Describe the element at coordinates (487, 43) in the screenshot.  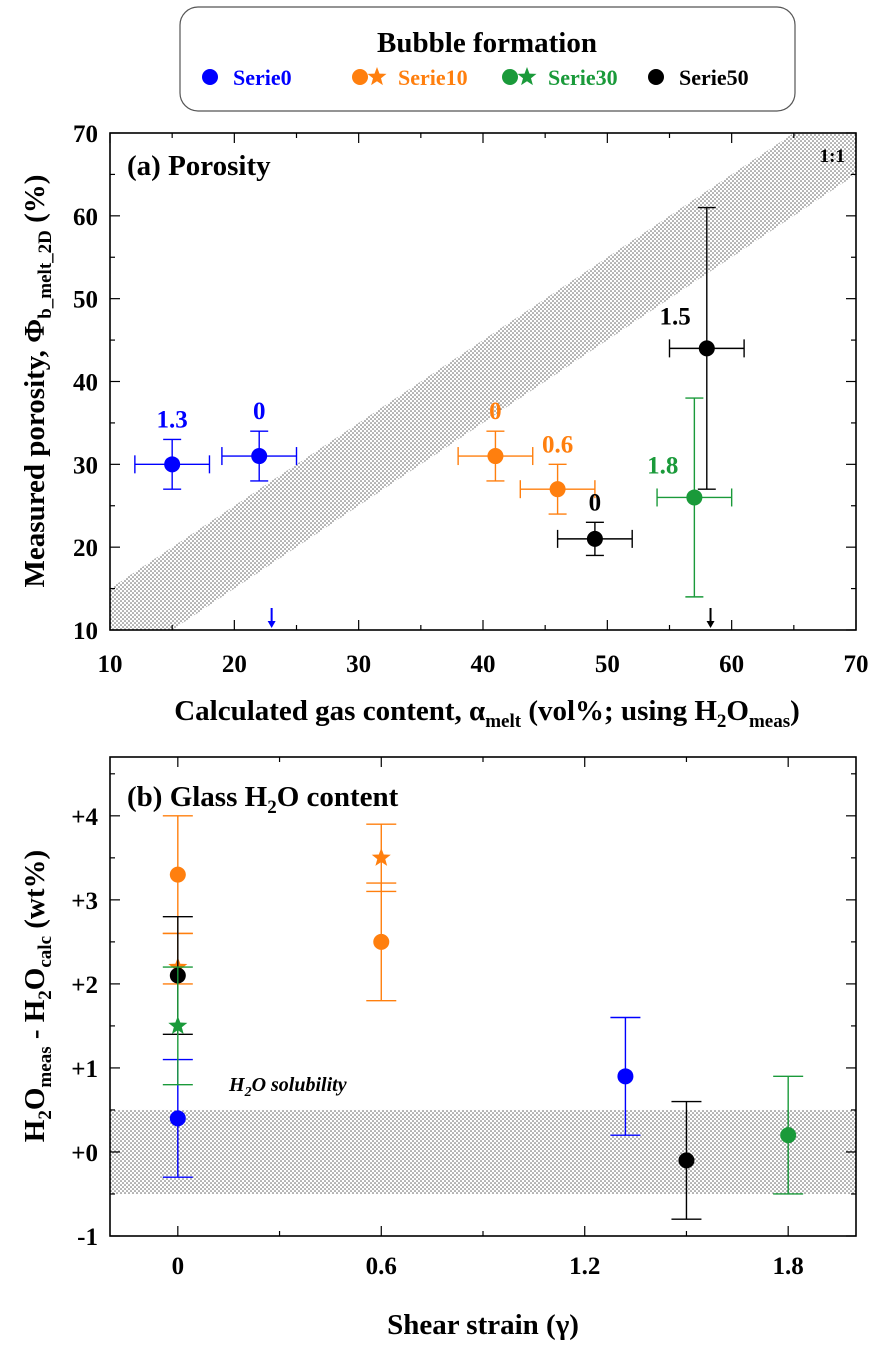
I see `legend-title: Bubble formation` at that location.